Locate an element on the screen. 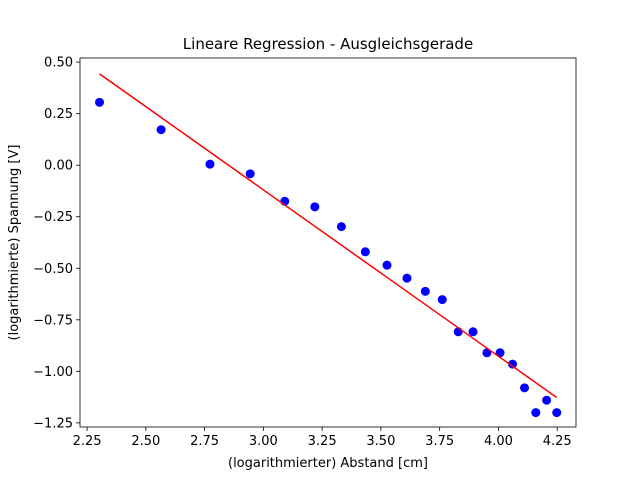 This screenshot has width=640, height=480. x-axis-ticks: 2.25 2.50 2.75 3.00 3.25 3.50 3.75 4.00 4.25 is located at coordinates (322, 438).